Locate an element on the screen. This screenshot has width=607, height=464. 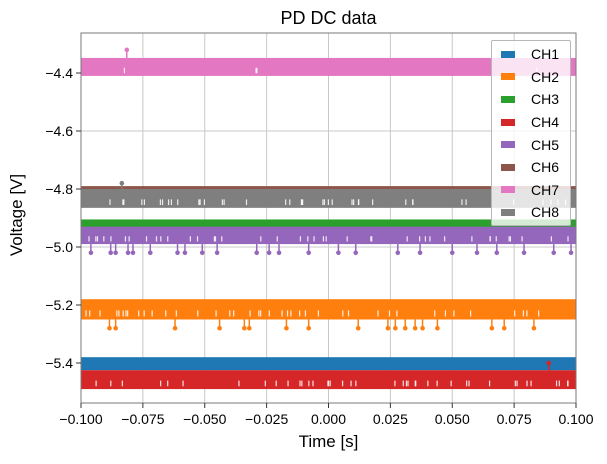
x-tick-label: −0.075 is located at coordinates (142, 419).